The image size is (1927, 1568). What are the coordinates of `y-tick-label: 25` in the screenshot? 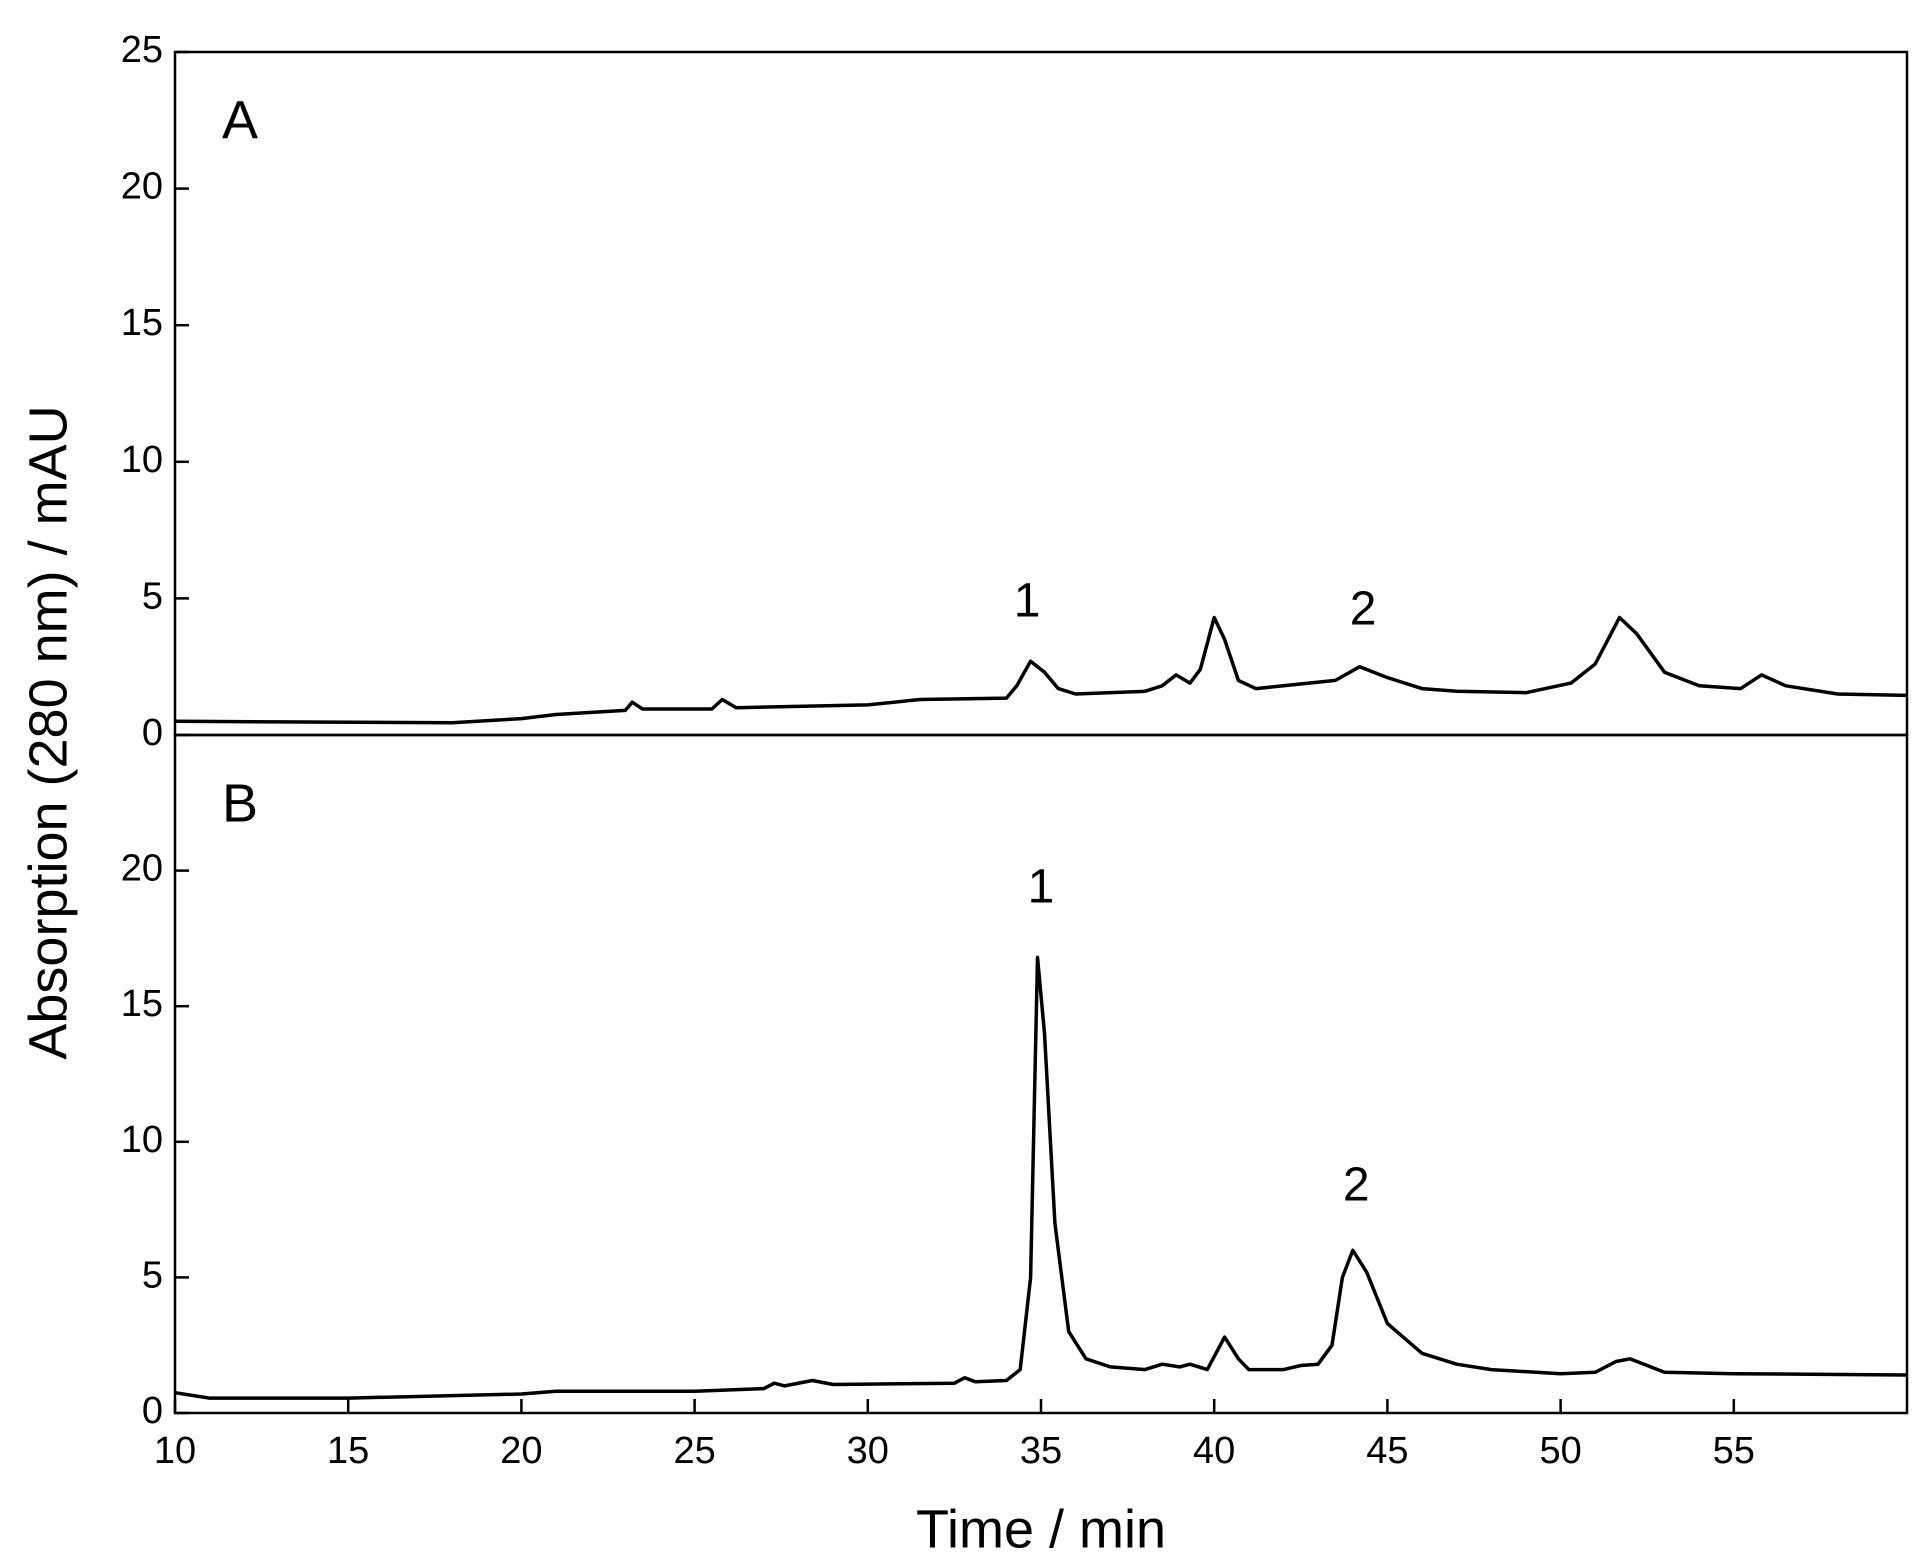 It's located at (142, 50).